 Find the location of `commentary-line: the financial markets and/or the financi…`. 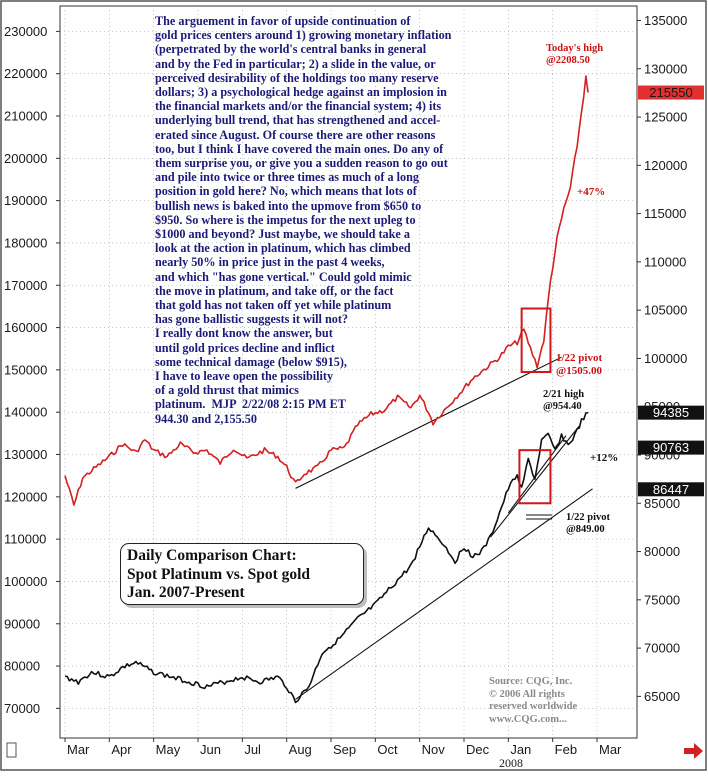

commentary-line: the financial markets and/or the financi… is located at coordinates (298, 106).